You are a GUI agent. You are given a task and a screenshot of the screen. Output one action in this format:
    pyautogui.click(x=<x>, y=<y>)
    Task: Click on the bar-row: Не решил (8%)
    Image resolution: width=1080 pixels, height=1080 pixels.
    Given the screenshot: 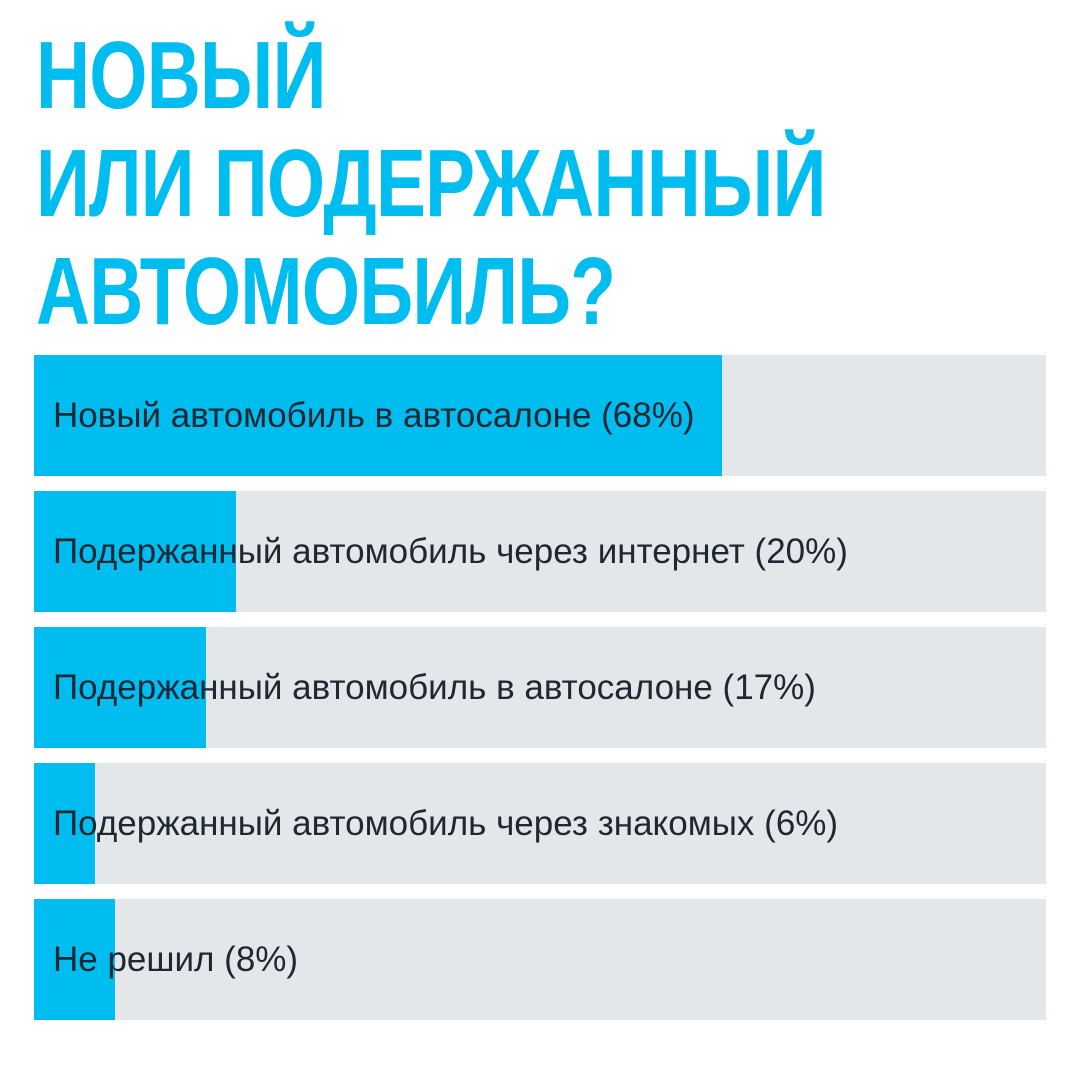 What is the action you would take?
    pyautogui.click(x=540, y=959)
    